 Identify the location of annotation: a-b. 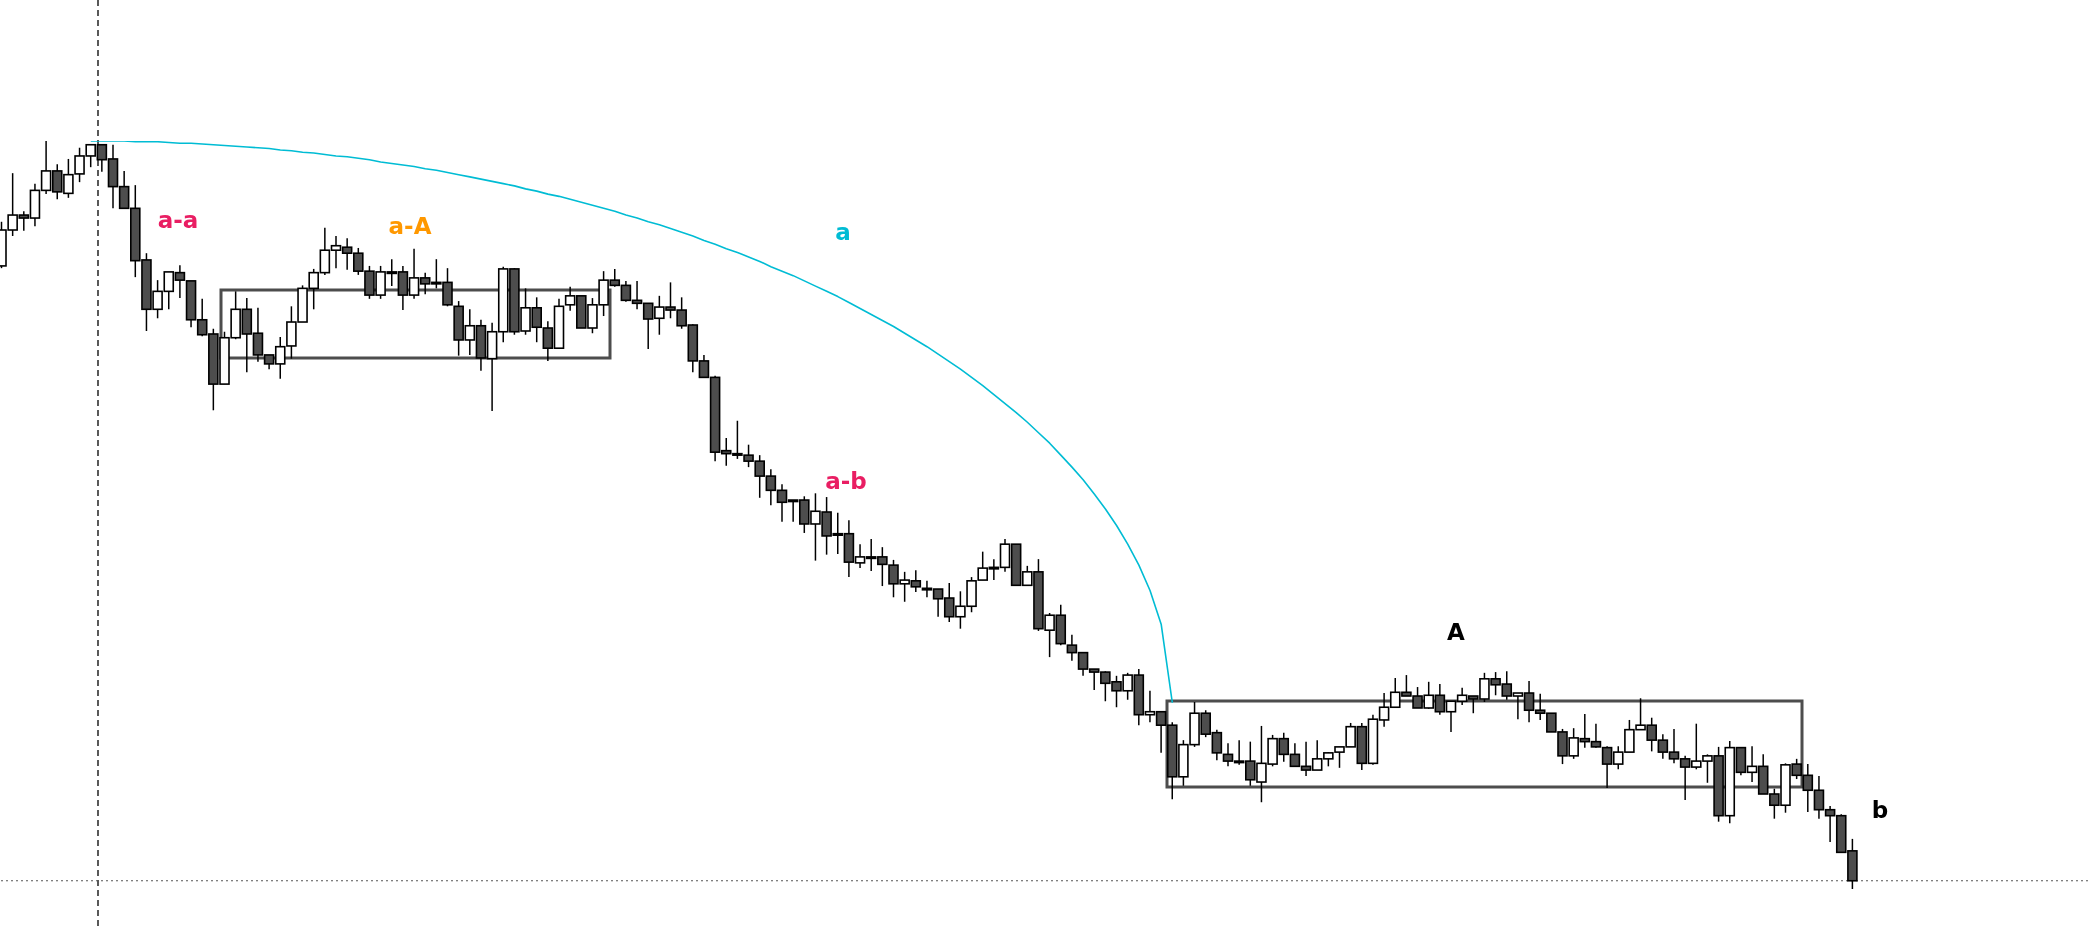
(846, 480).